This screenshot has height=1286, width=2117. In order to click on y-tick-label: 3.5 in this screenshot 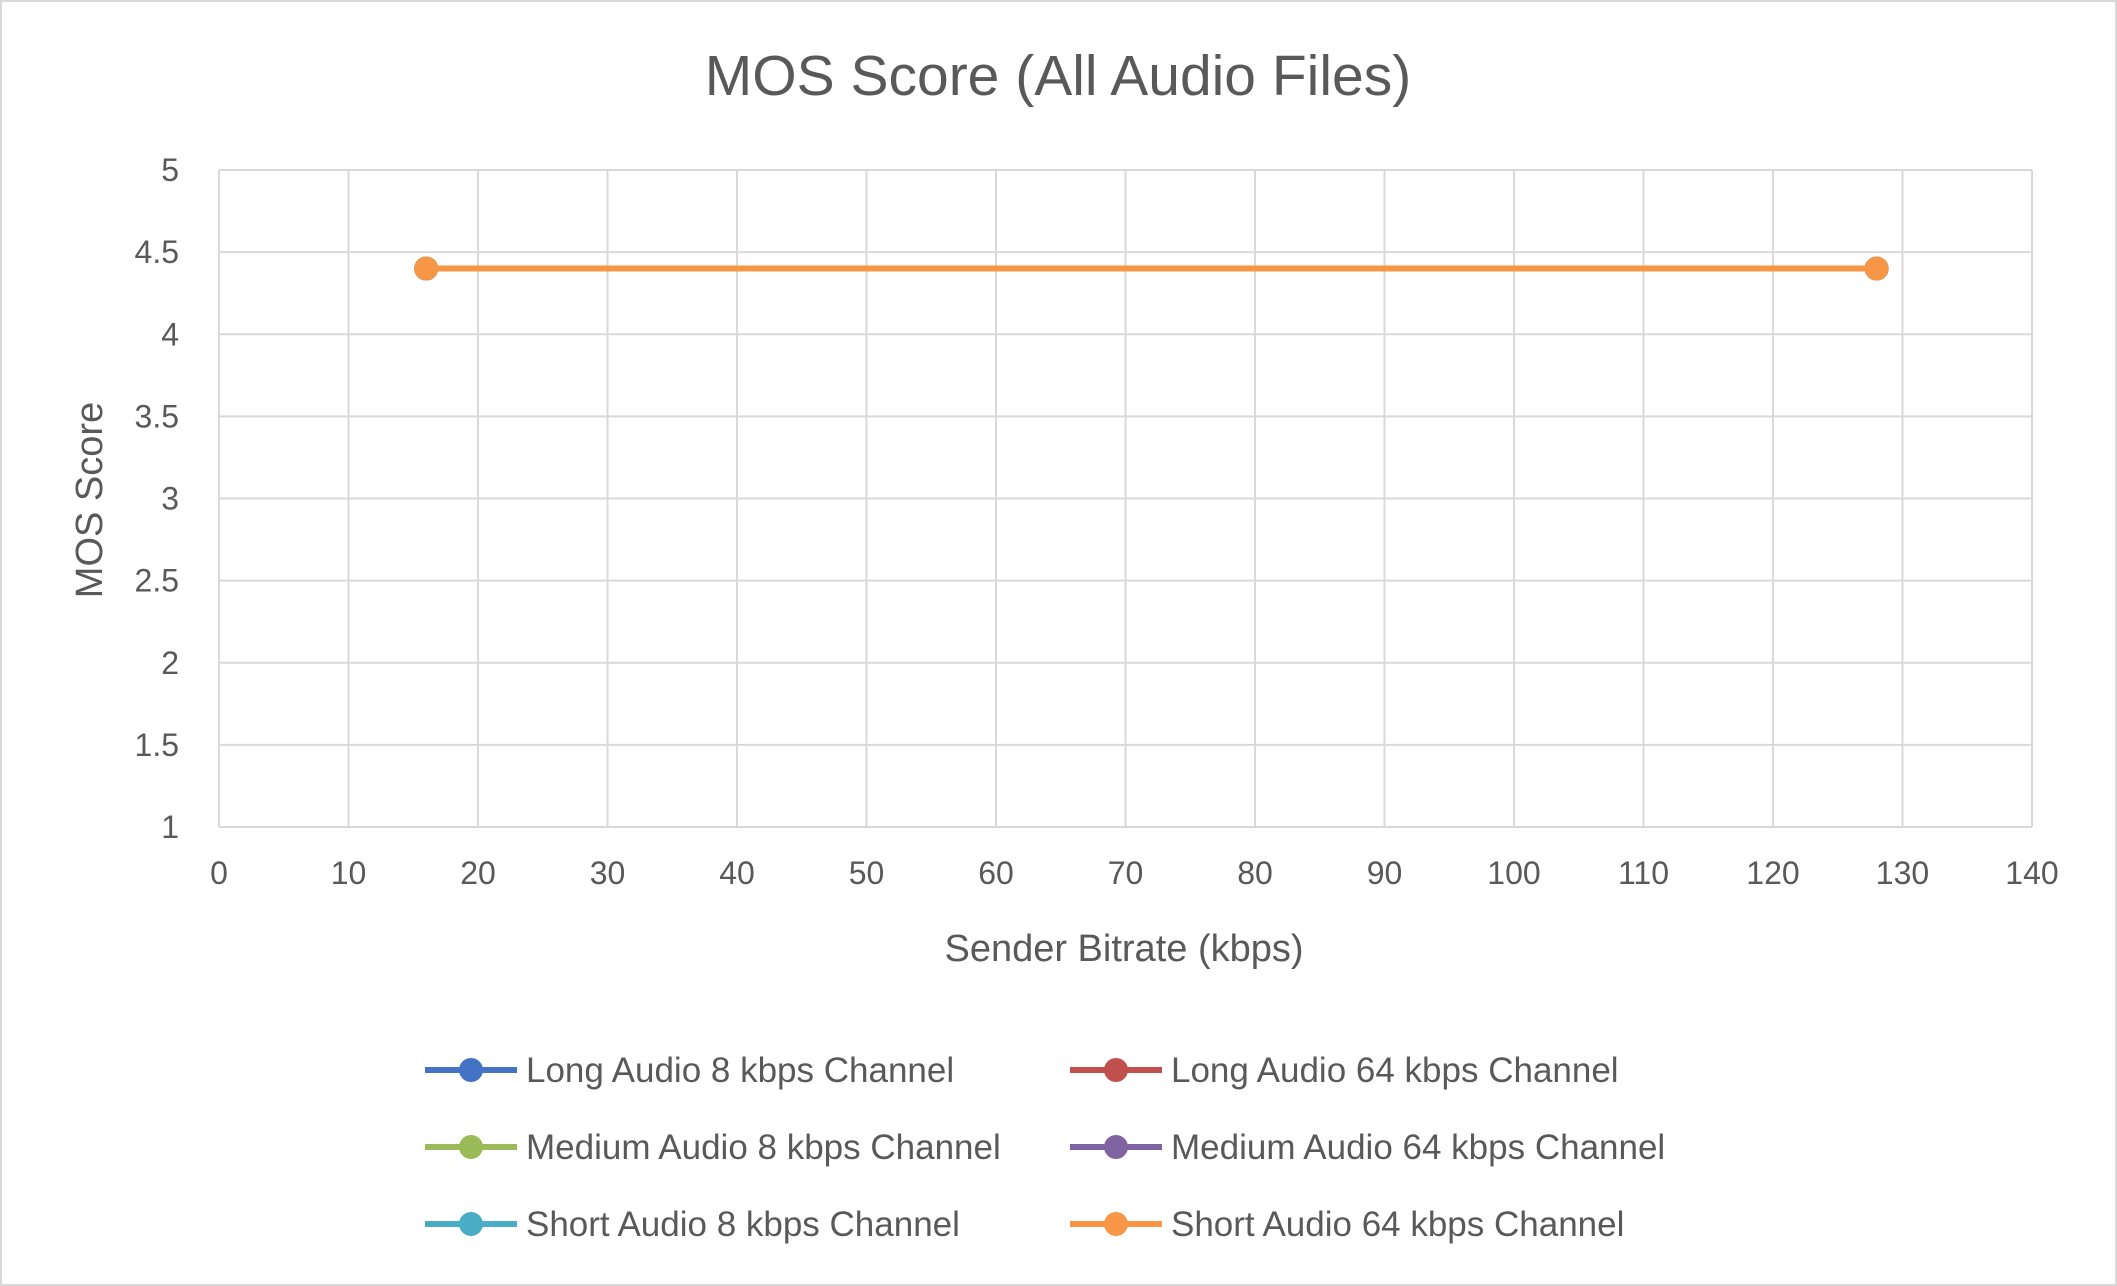, I will do `click(157, 416)`.